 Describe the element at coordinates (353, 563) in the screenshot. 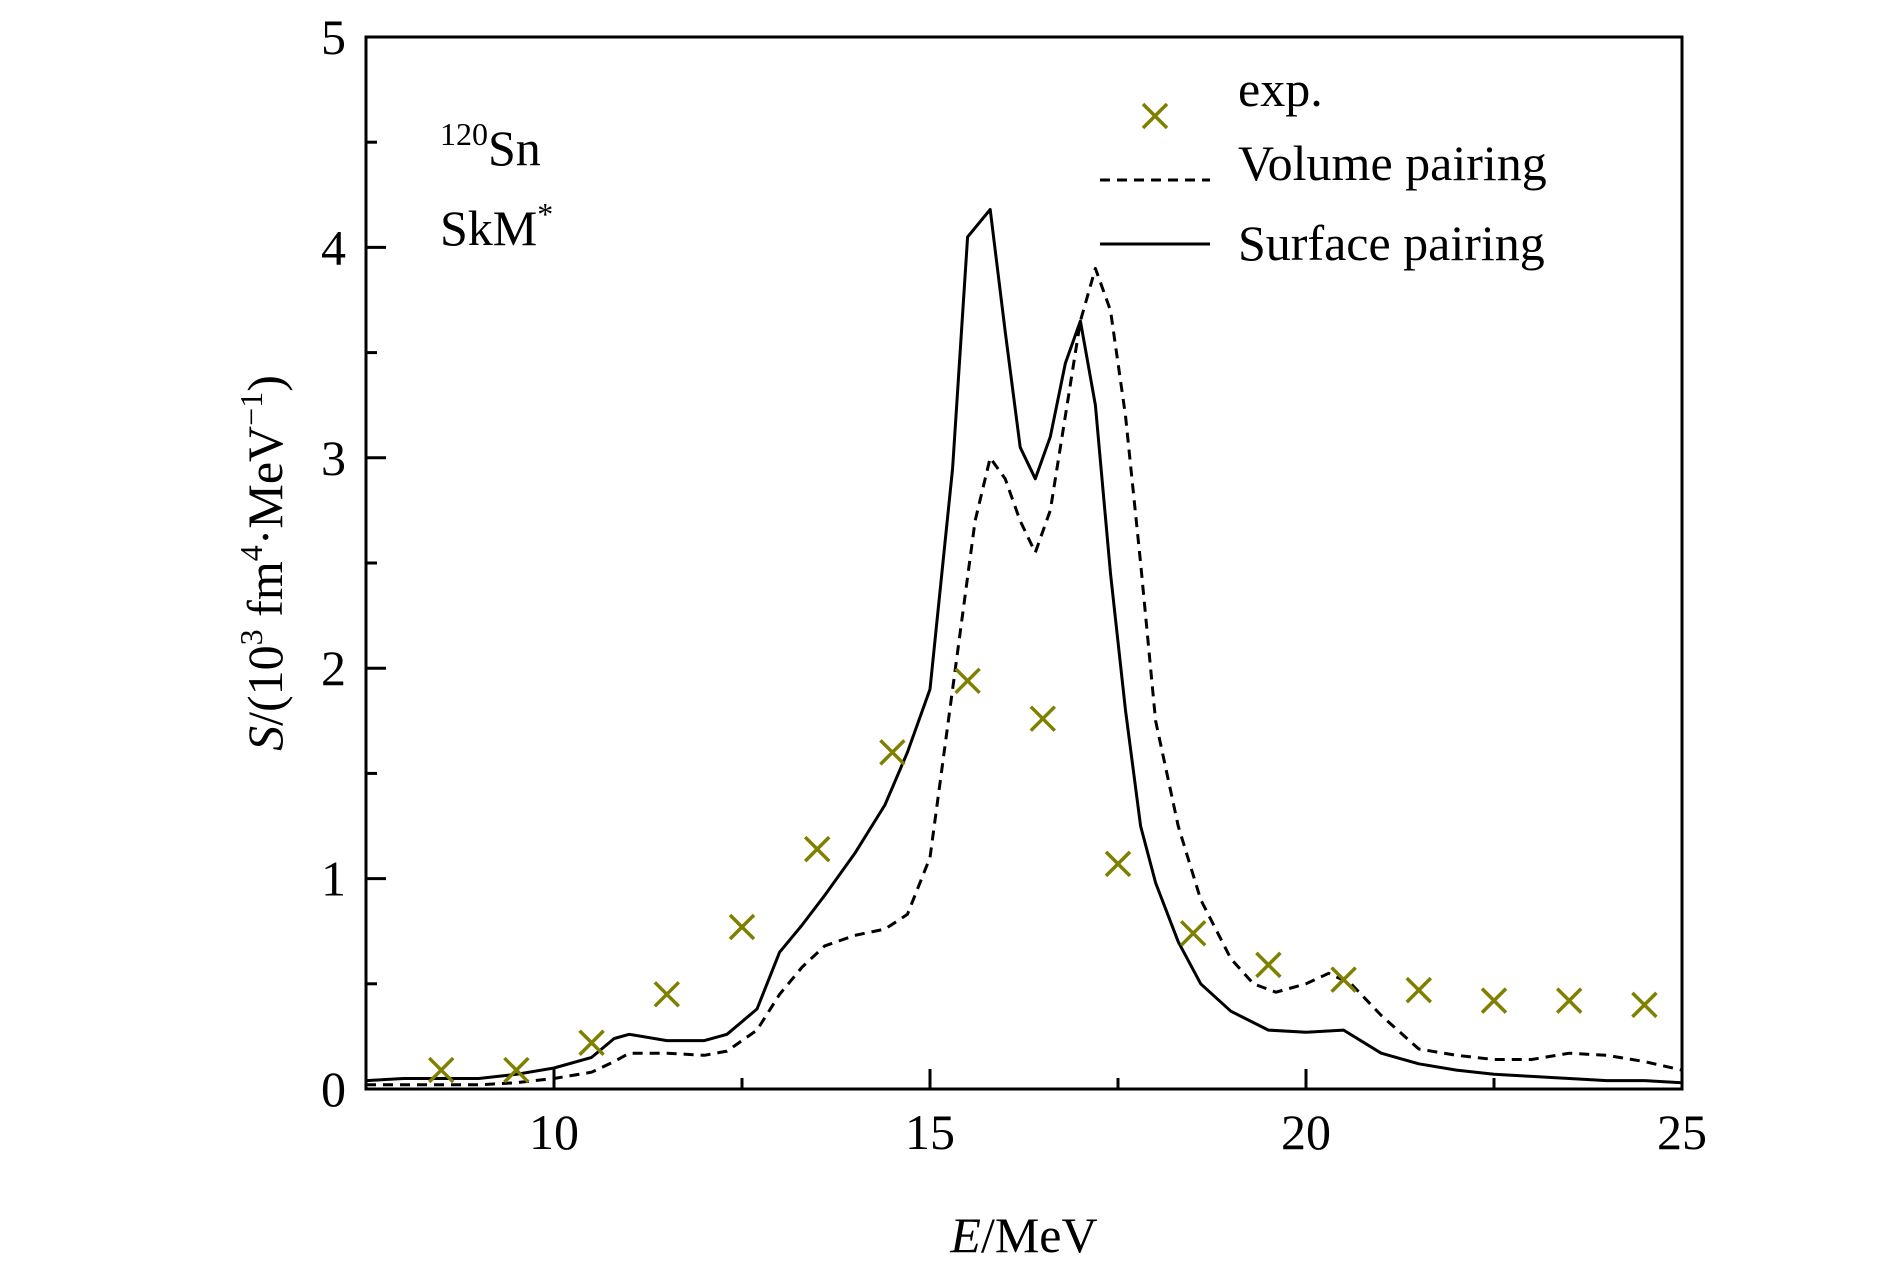

I see `y-axis: 0 1 2 3 4 5` at that location.